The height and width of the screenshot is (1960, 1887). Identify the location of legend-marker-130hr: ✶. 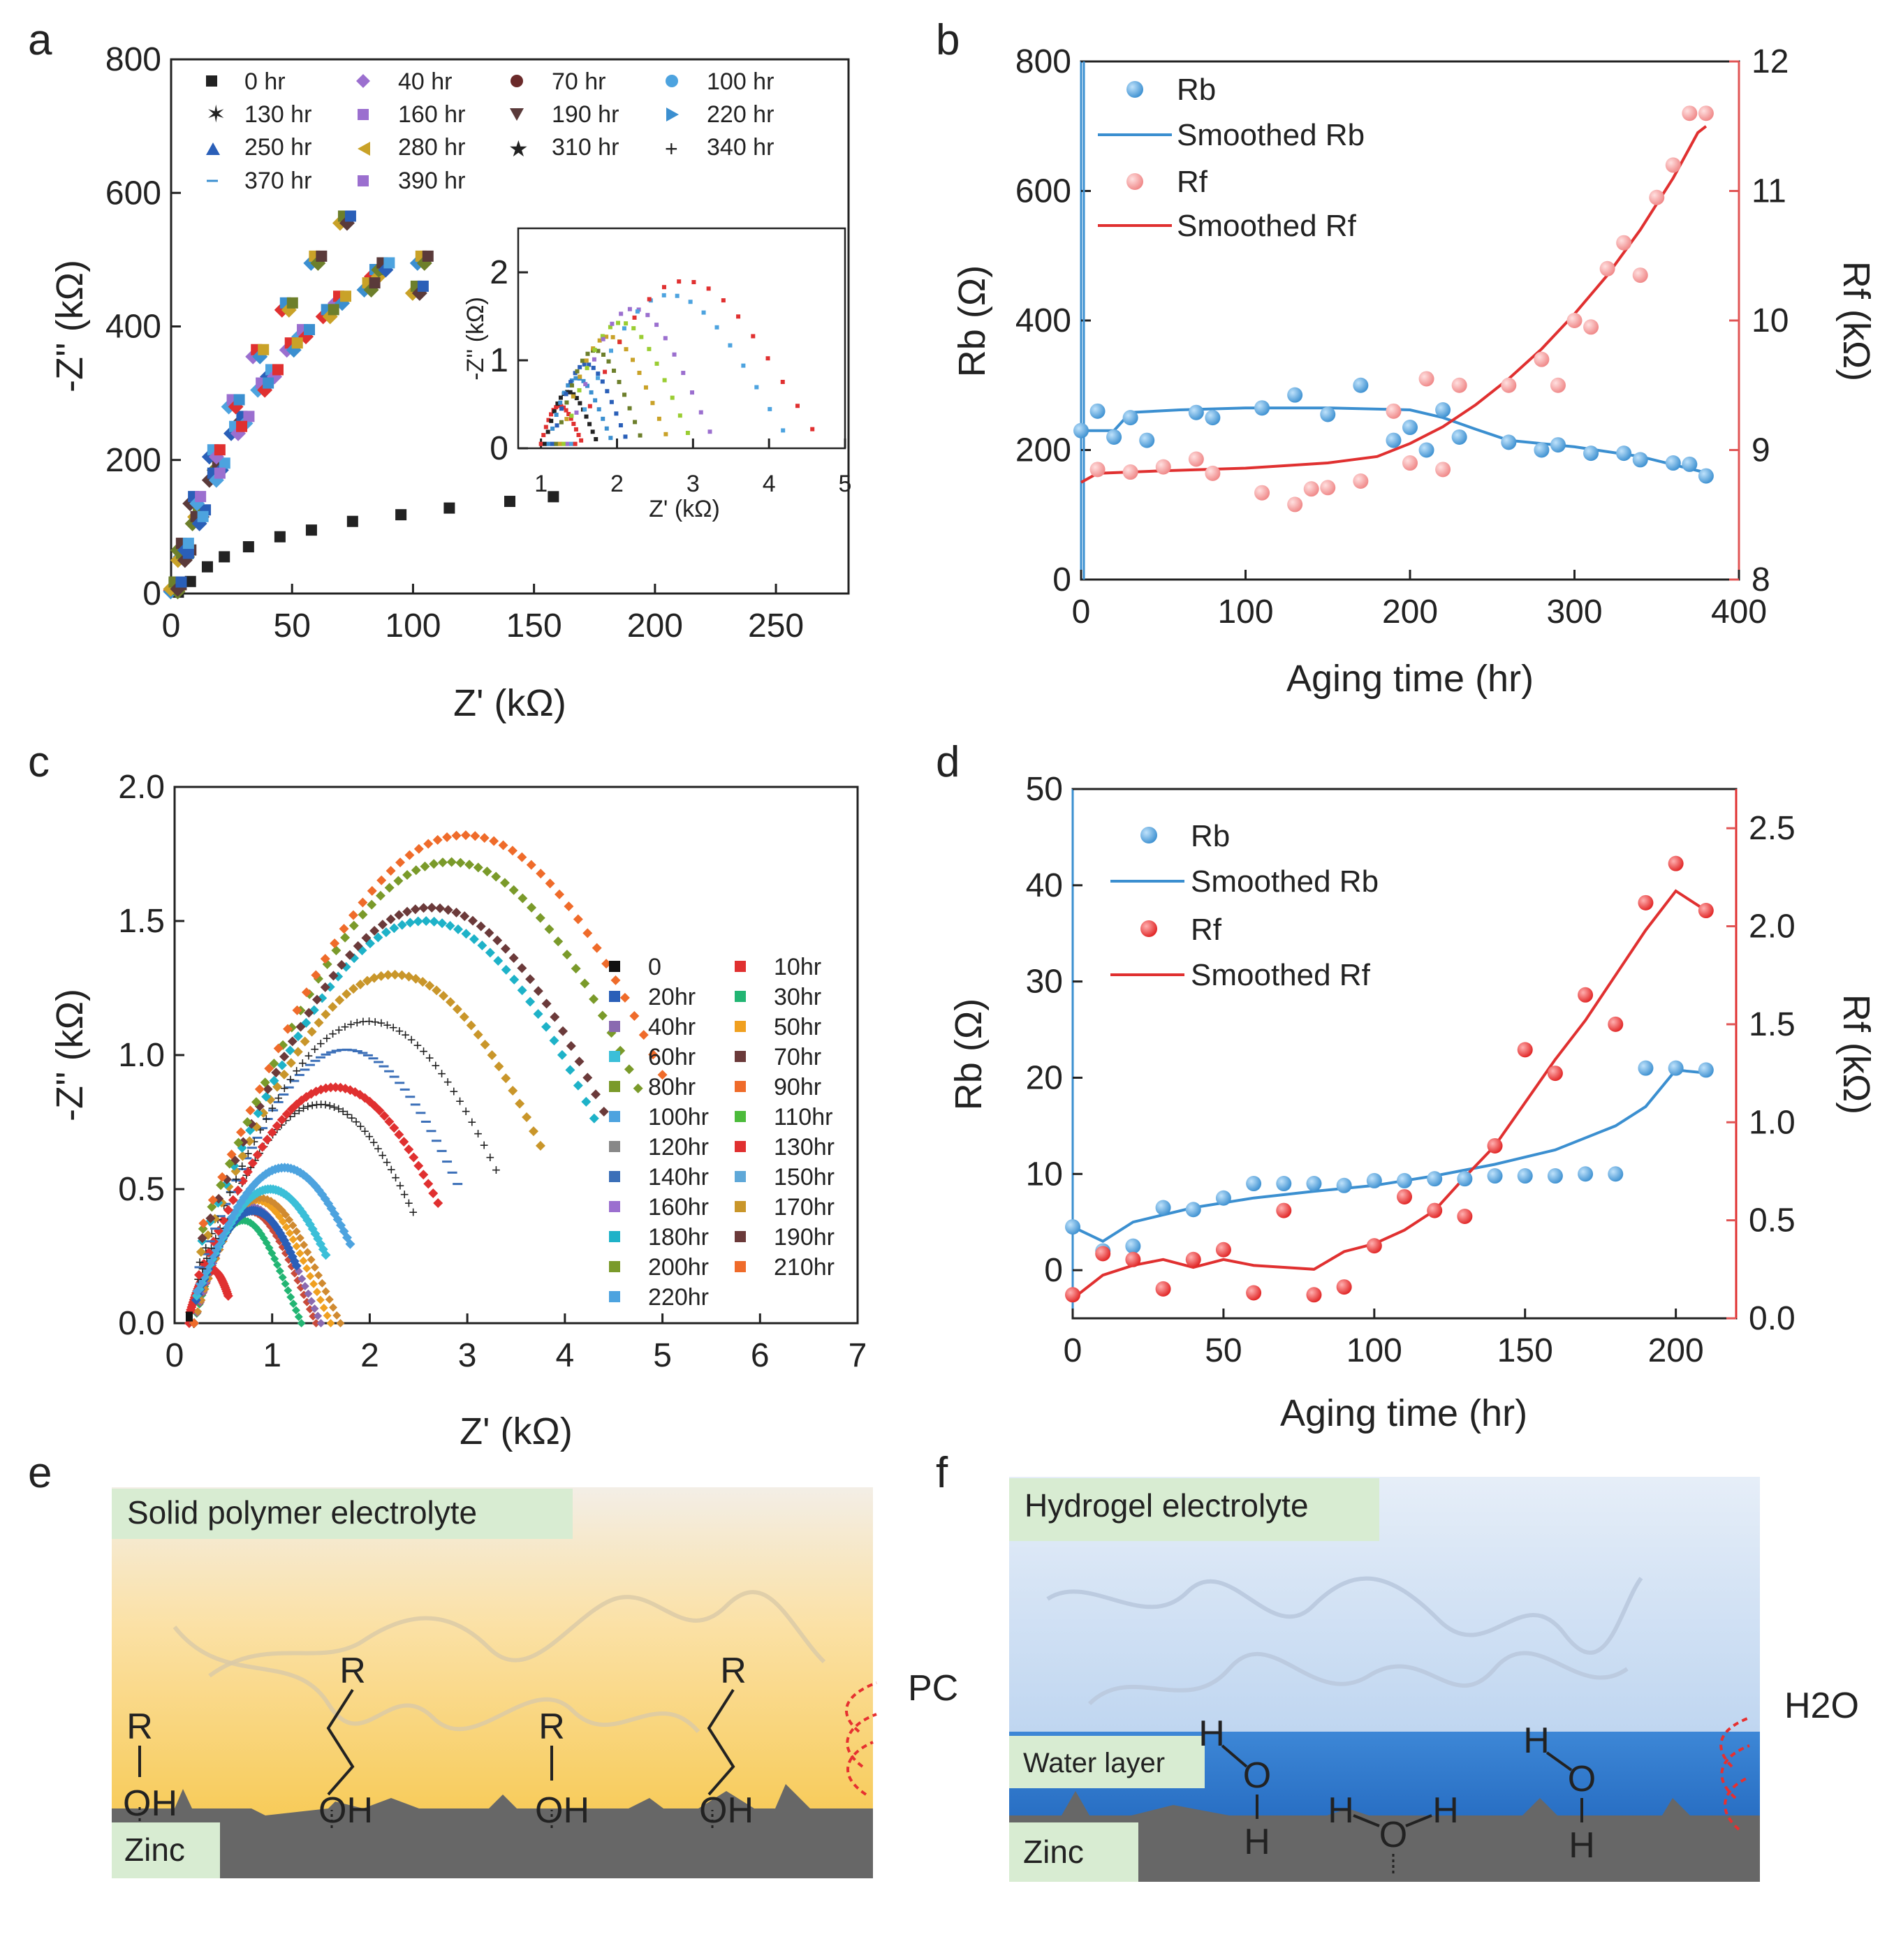
(216, 114).